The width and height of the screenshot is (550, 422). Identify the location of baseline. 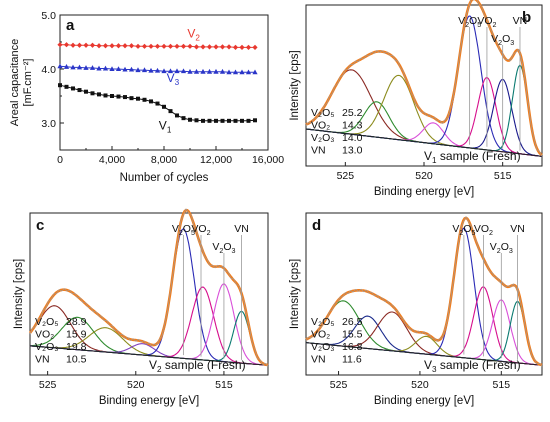
(149, 355).